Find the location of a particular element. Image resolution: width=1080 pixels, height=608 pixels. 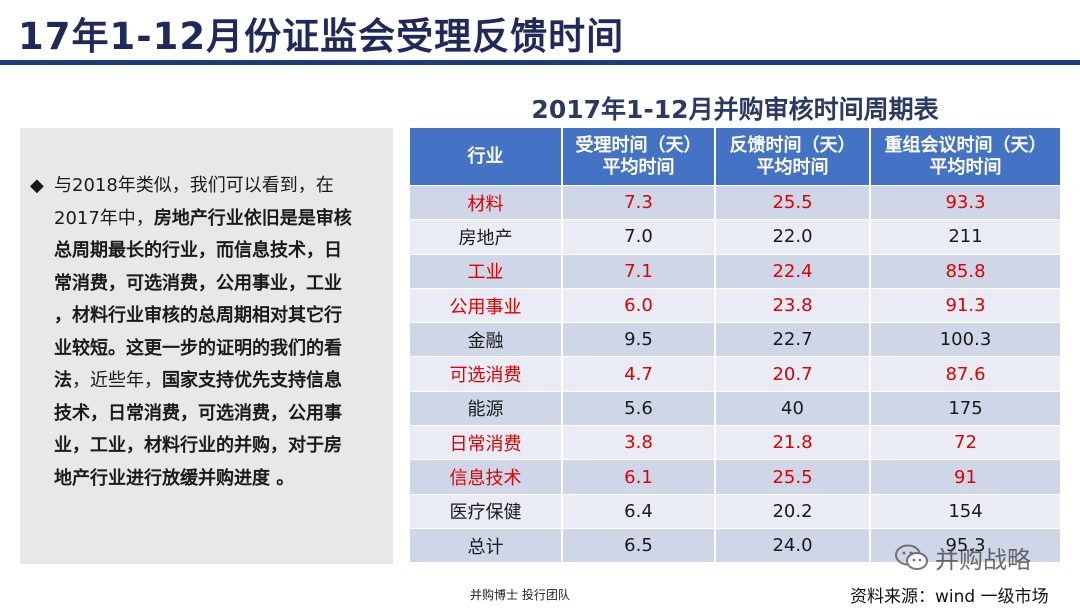

source-note: 资料来源：wind 一级市场 is located at coordinates (949, 597).